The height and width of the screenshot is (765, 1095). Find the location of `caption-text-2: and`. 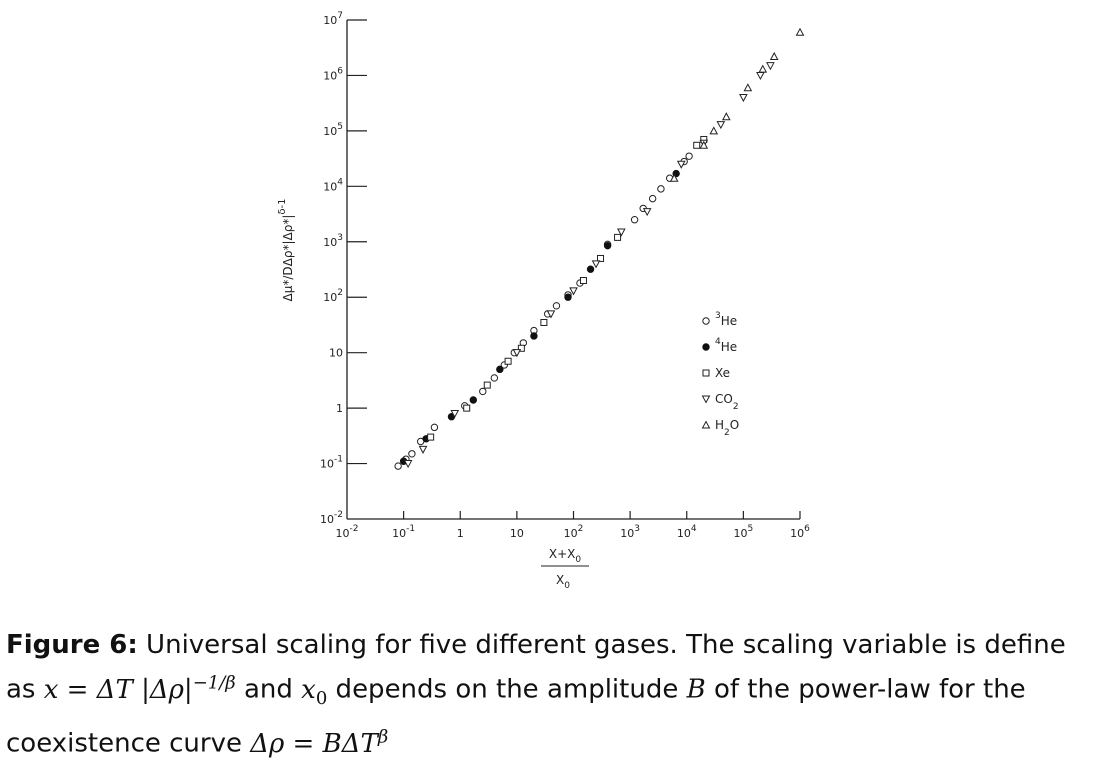

caption-text-2: and is located at coordinates (268, 689).